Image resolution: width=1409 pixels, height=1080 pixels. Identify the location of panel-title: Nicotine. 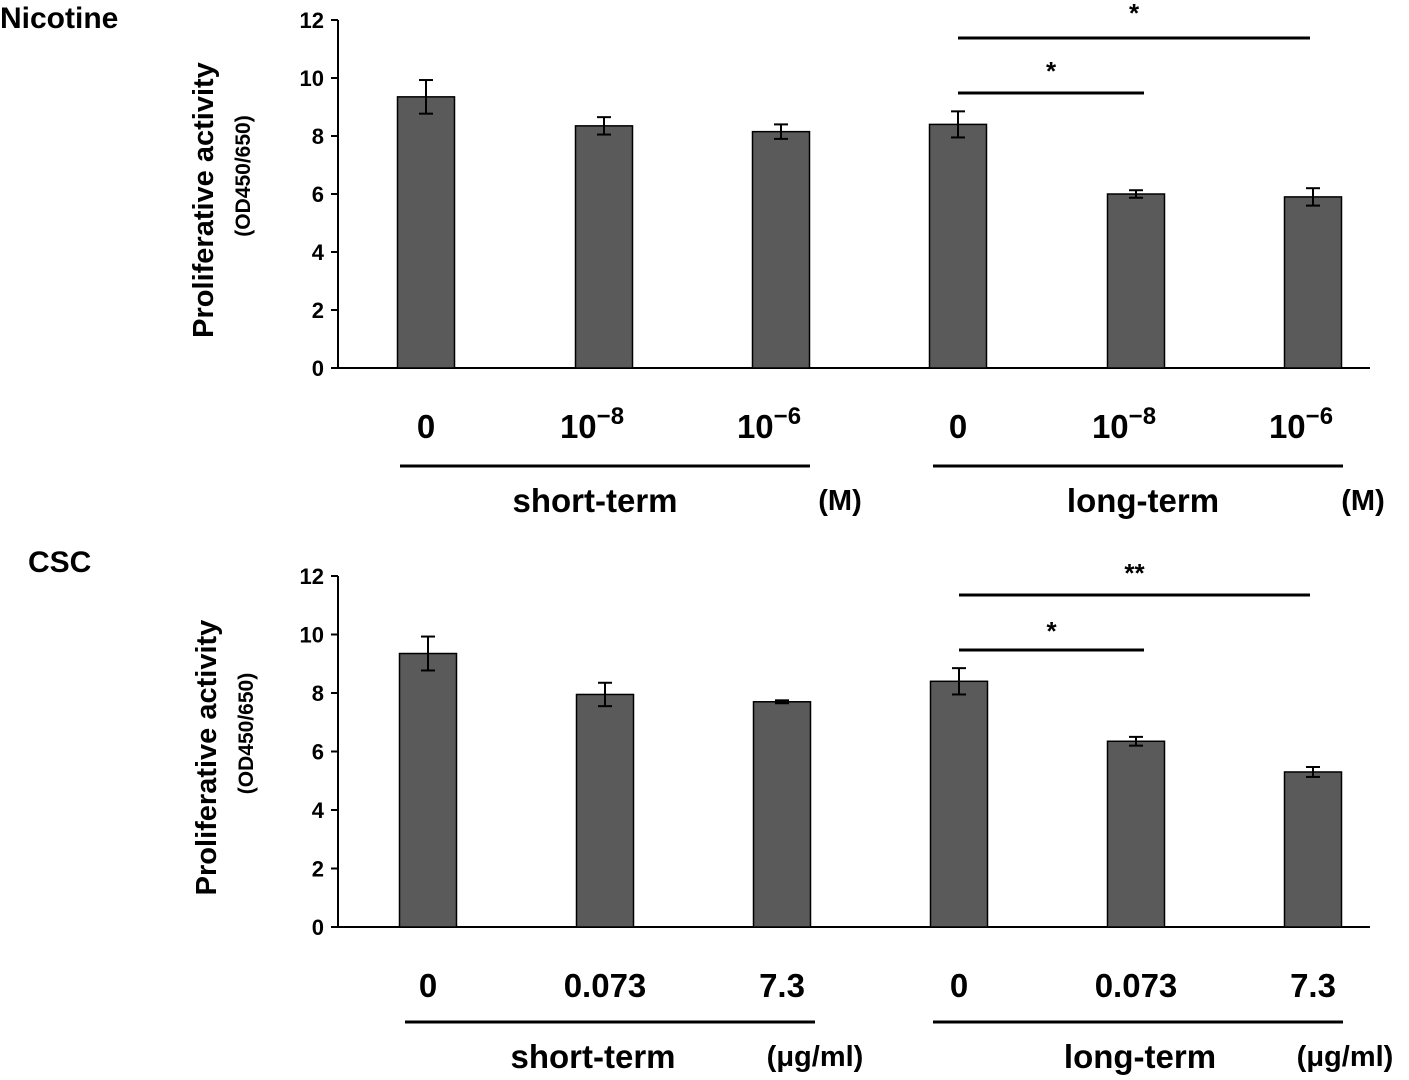
(59, 18).